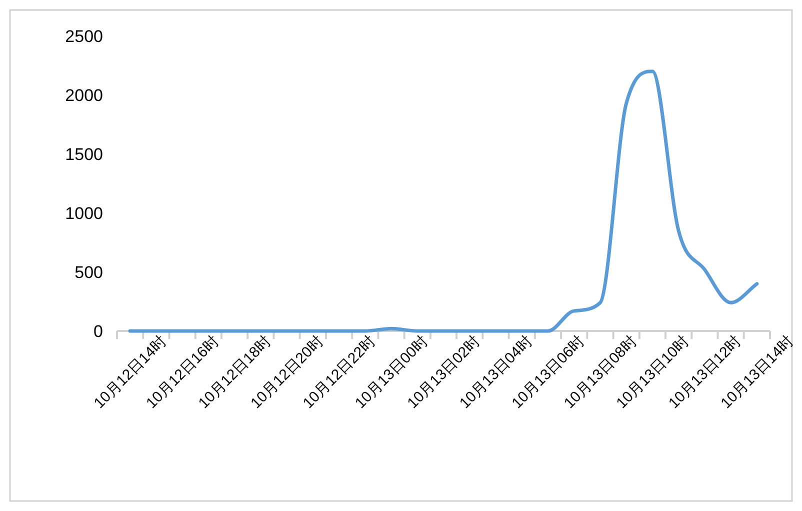 The width and height of the screenshot is (802, 511). Describe the element at coordinates (88, 272) in the screenshot. I see `y-tick-label: 500` at that location.